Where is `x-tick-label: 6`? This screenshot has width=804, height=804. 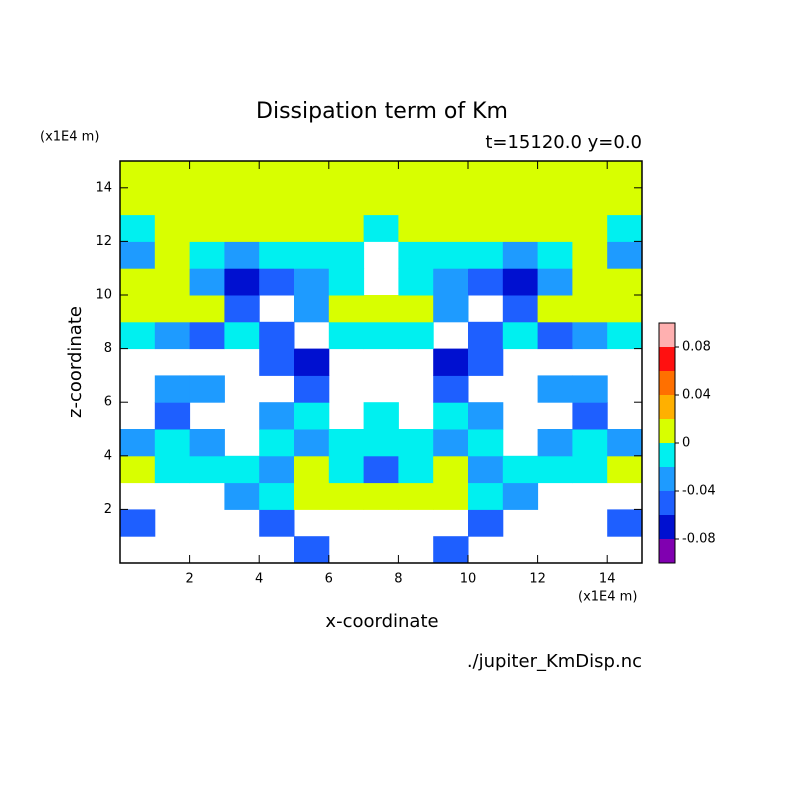
x-tick-label: 6 is located at coordinates (329, 579).